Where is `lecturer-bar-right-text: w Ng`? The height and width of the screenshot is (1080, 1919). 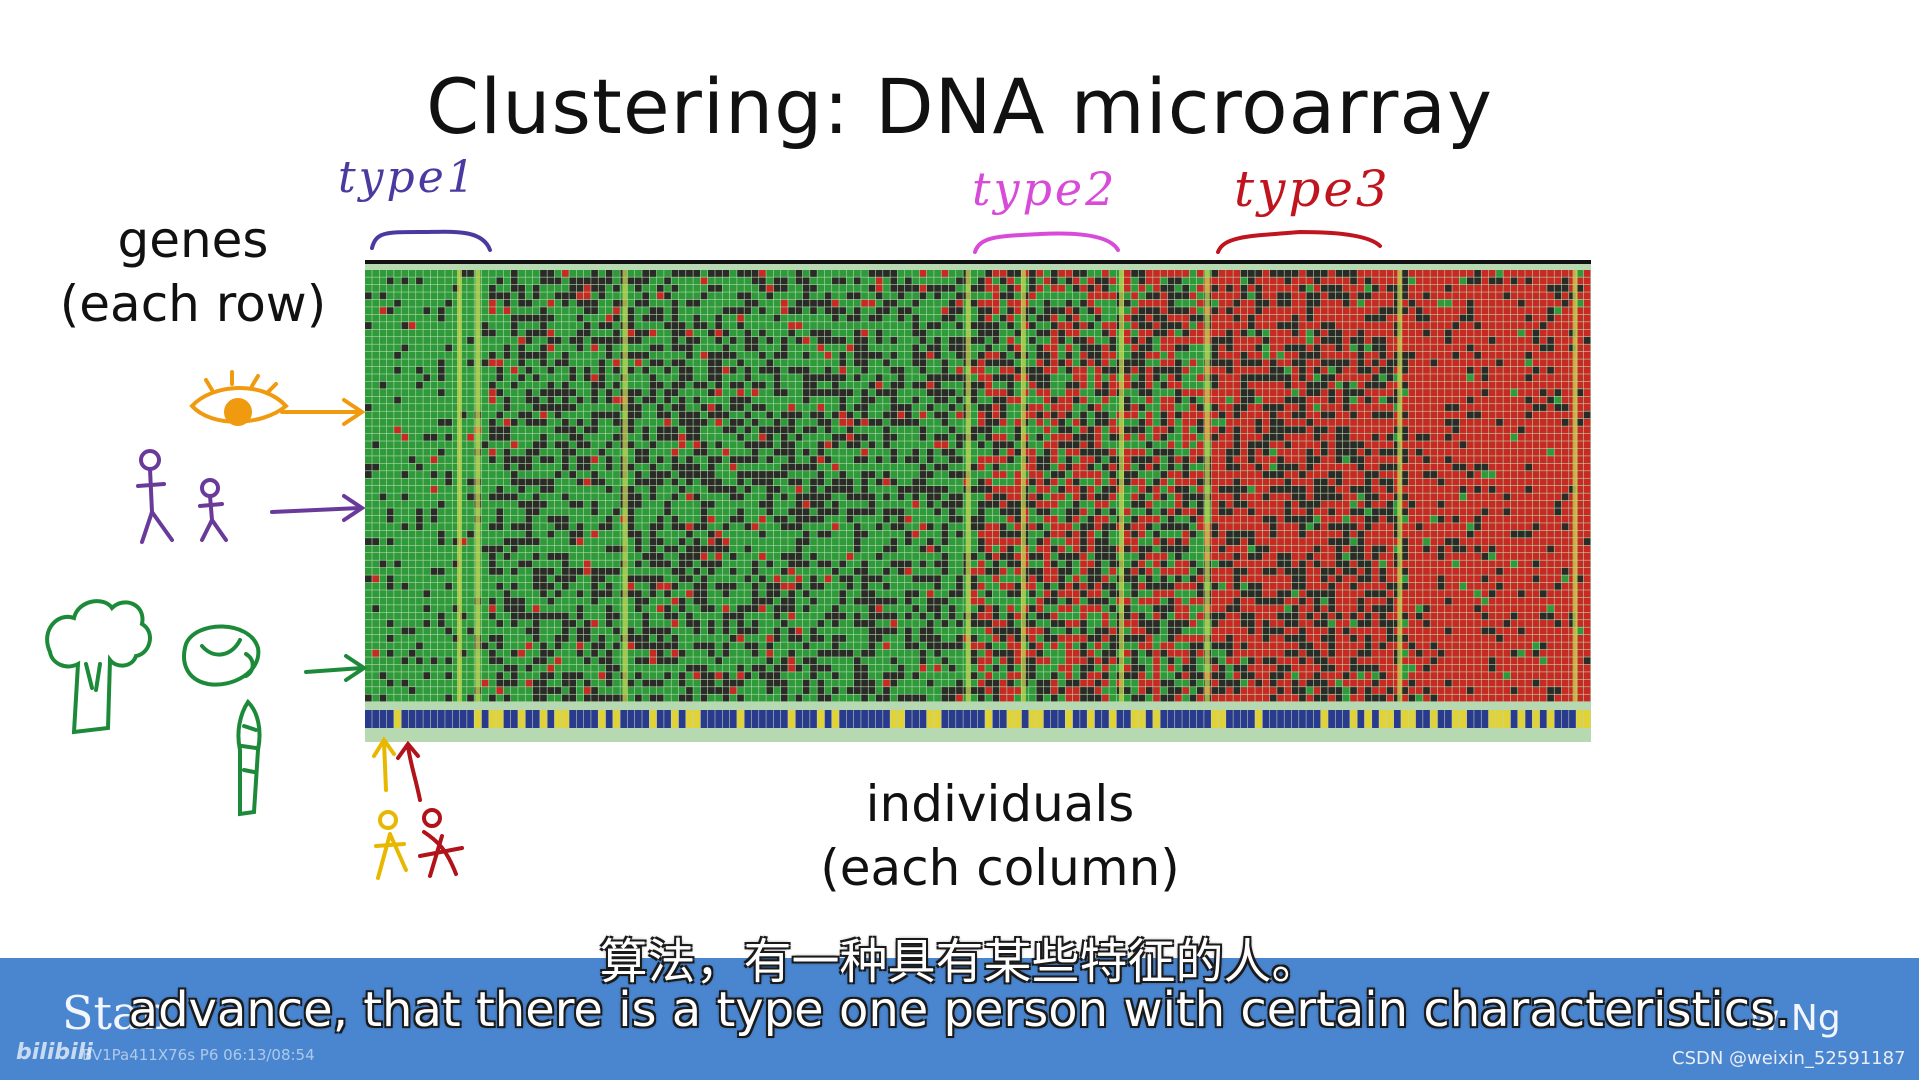
lecturer-bar-right-text: w Ng is located at coordinates (1795, 1018).